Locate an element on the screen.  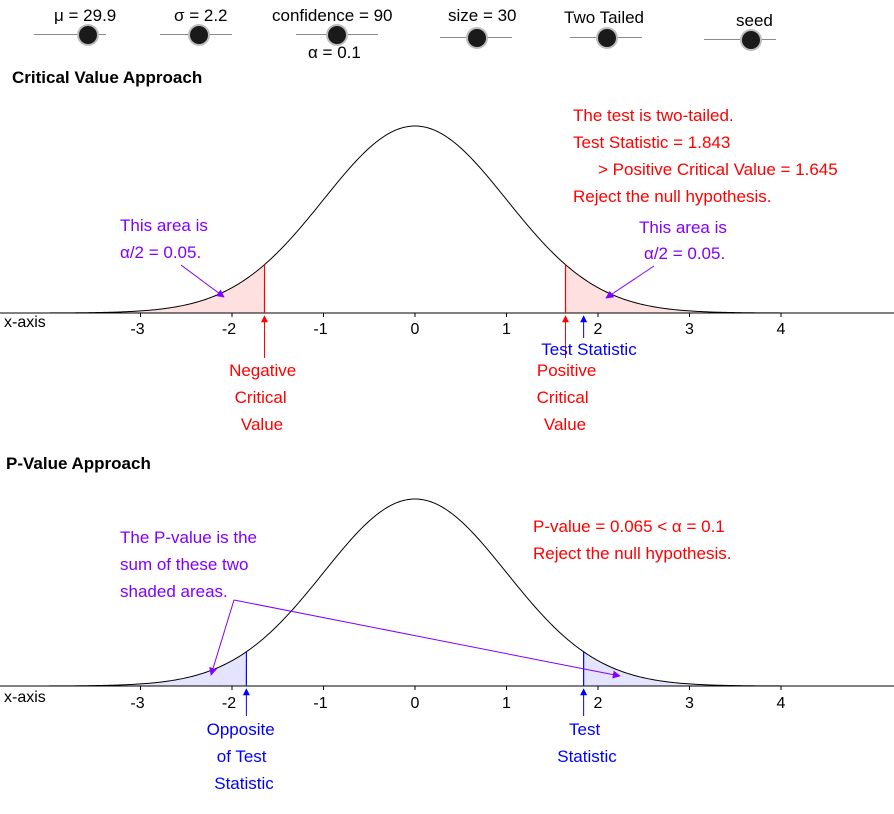
alpha-readout: α = 0.1 is located at coordinates (334, 52).